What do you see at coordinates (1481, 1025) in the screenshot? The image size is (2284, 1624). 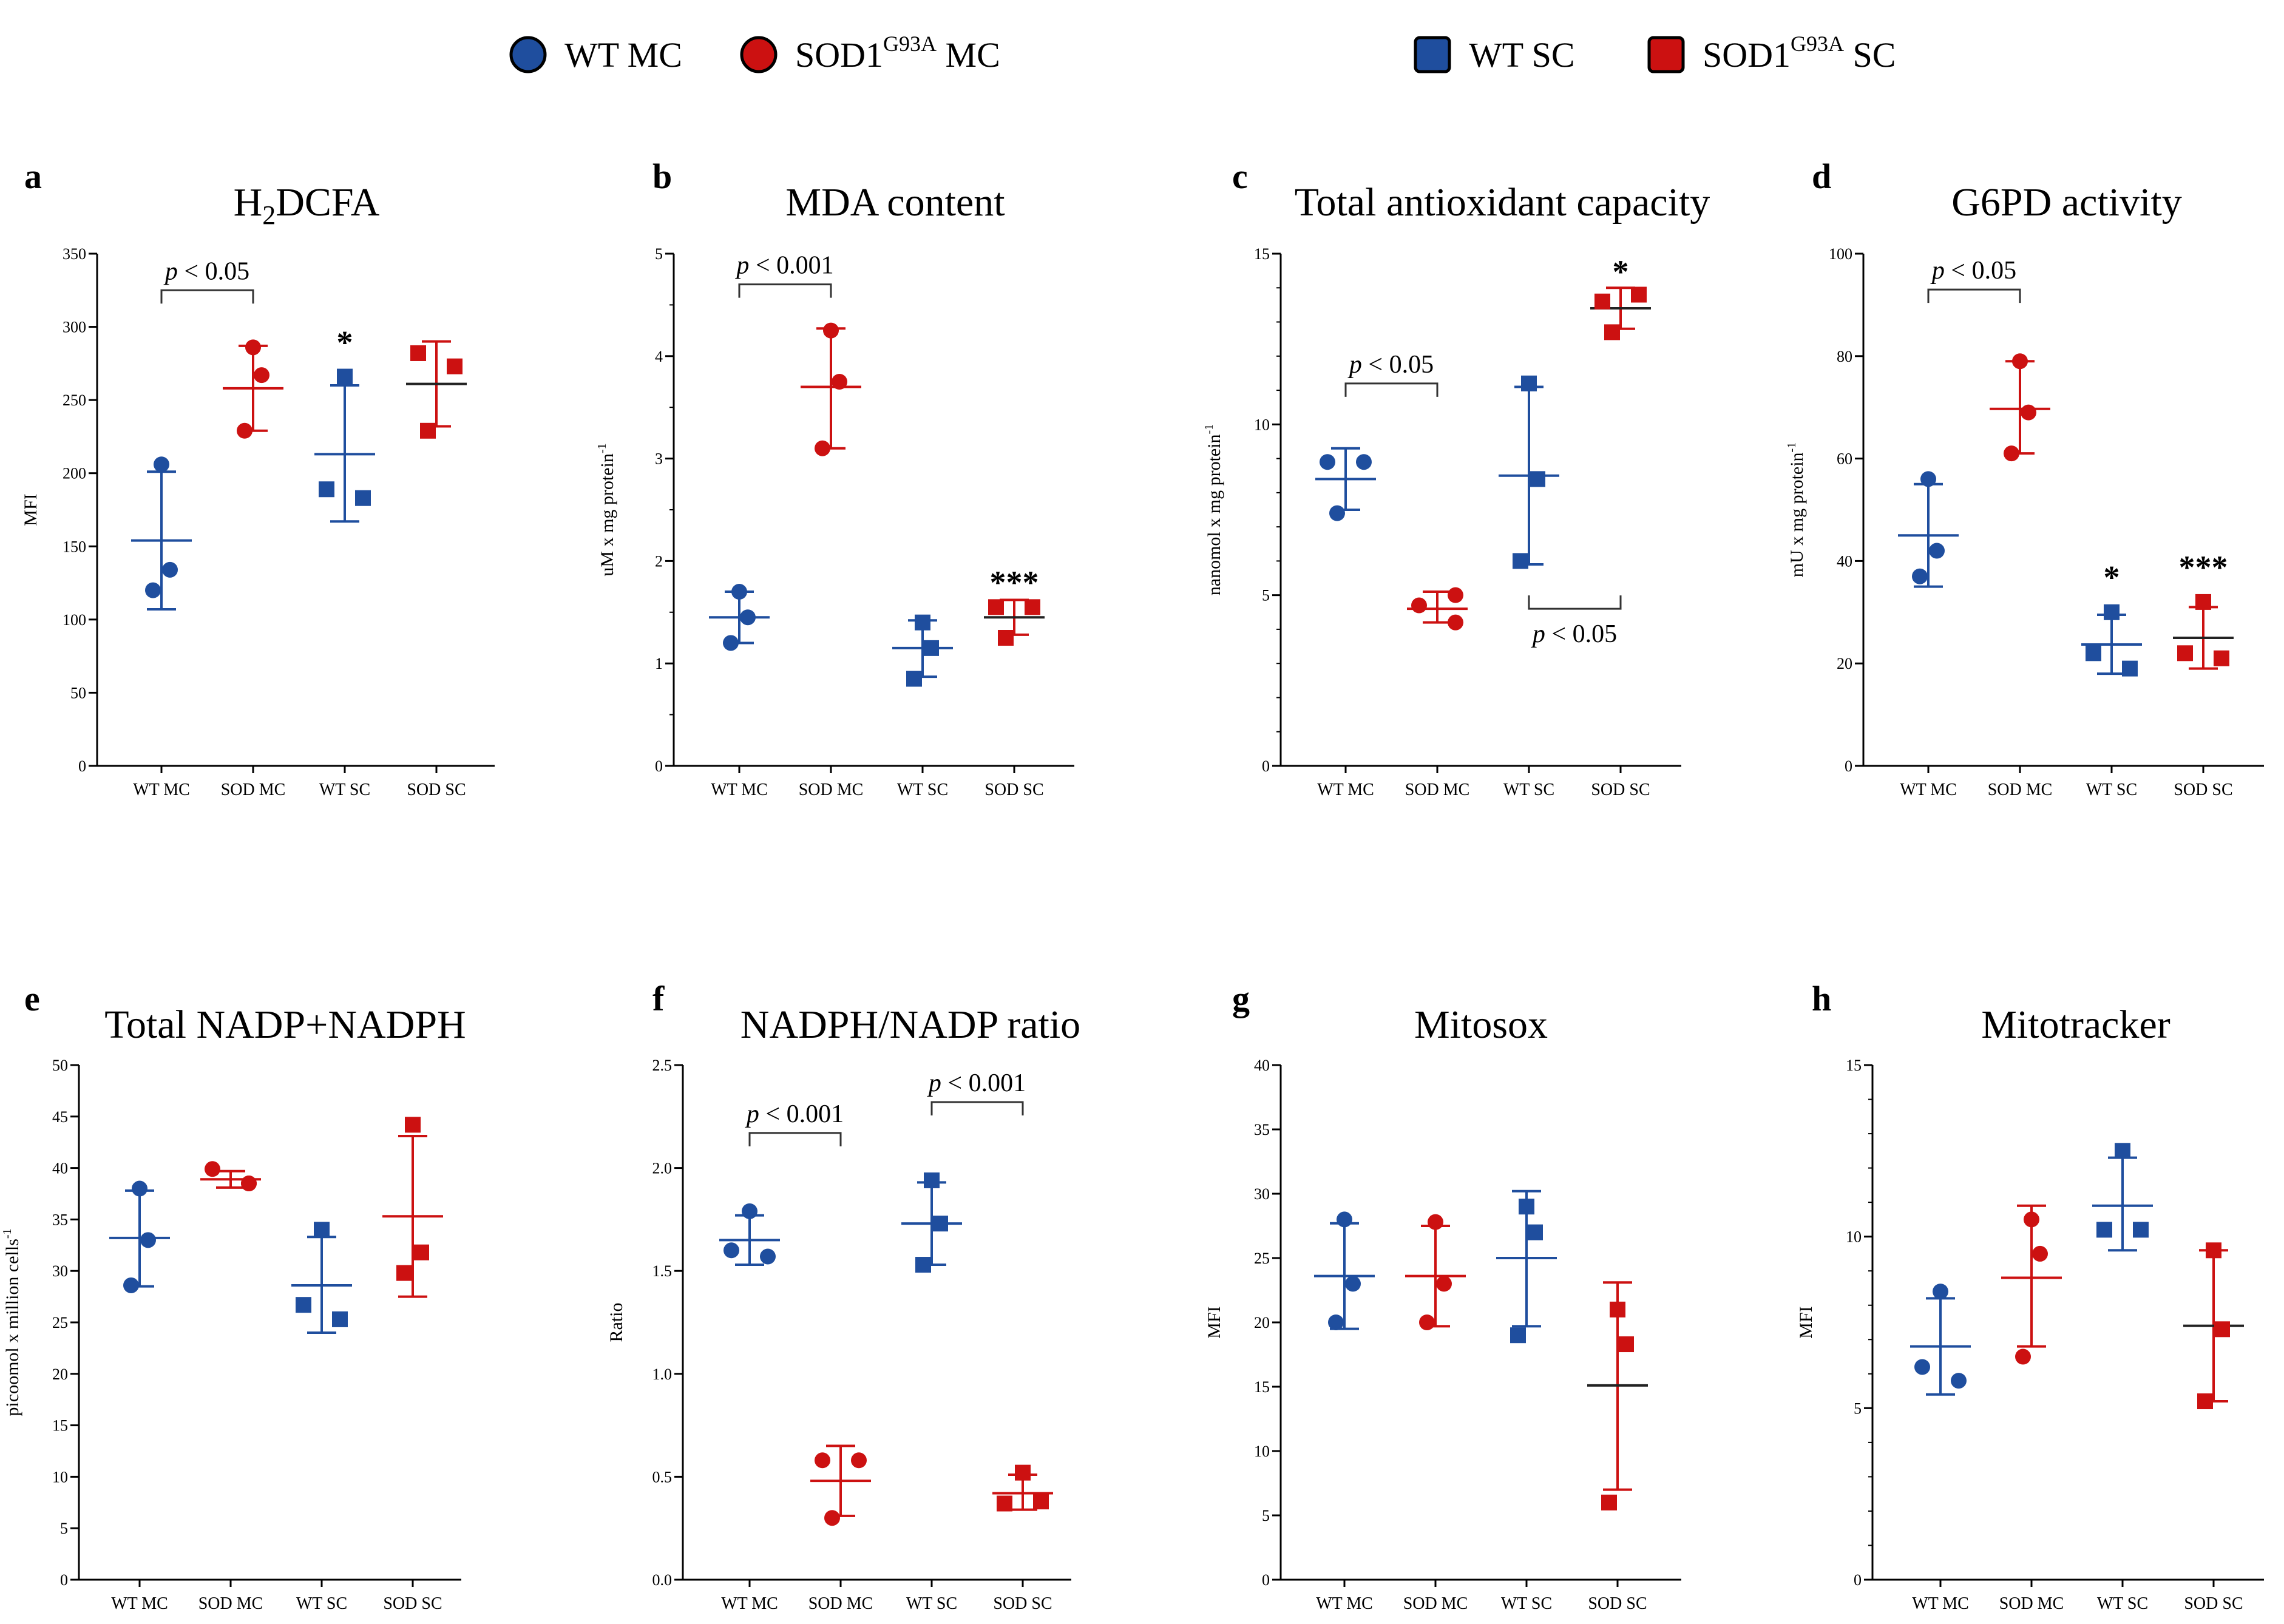 I see `chart-title: Mitosox` at bounding box center [1481, 1025].